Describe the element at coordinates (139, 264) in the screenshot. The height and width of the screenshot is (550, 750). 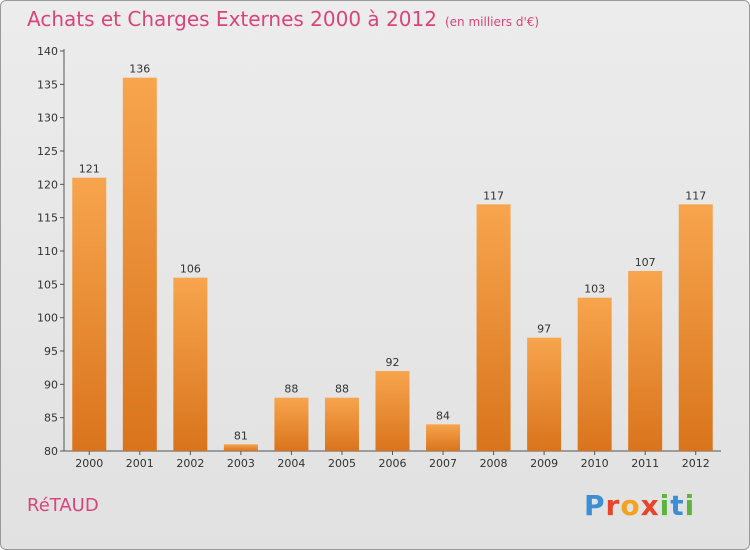
I see `bar-2001` at that location.